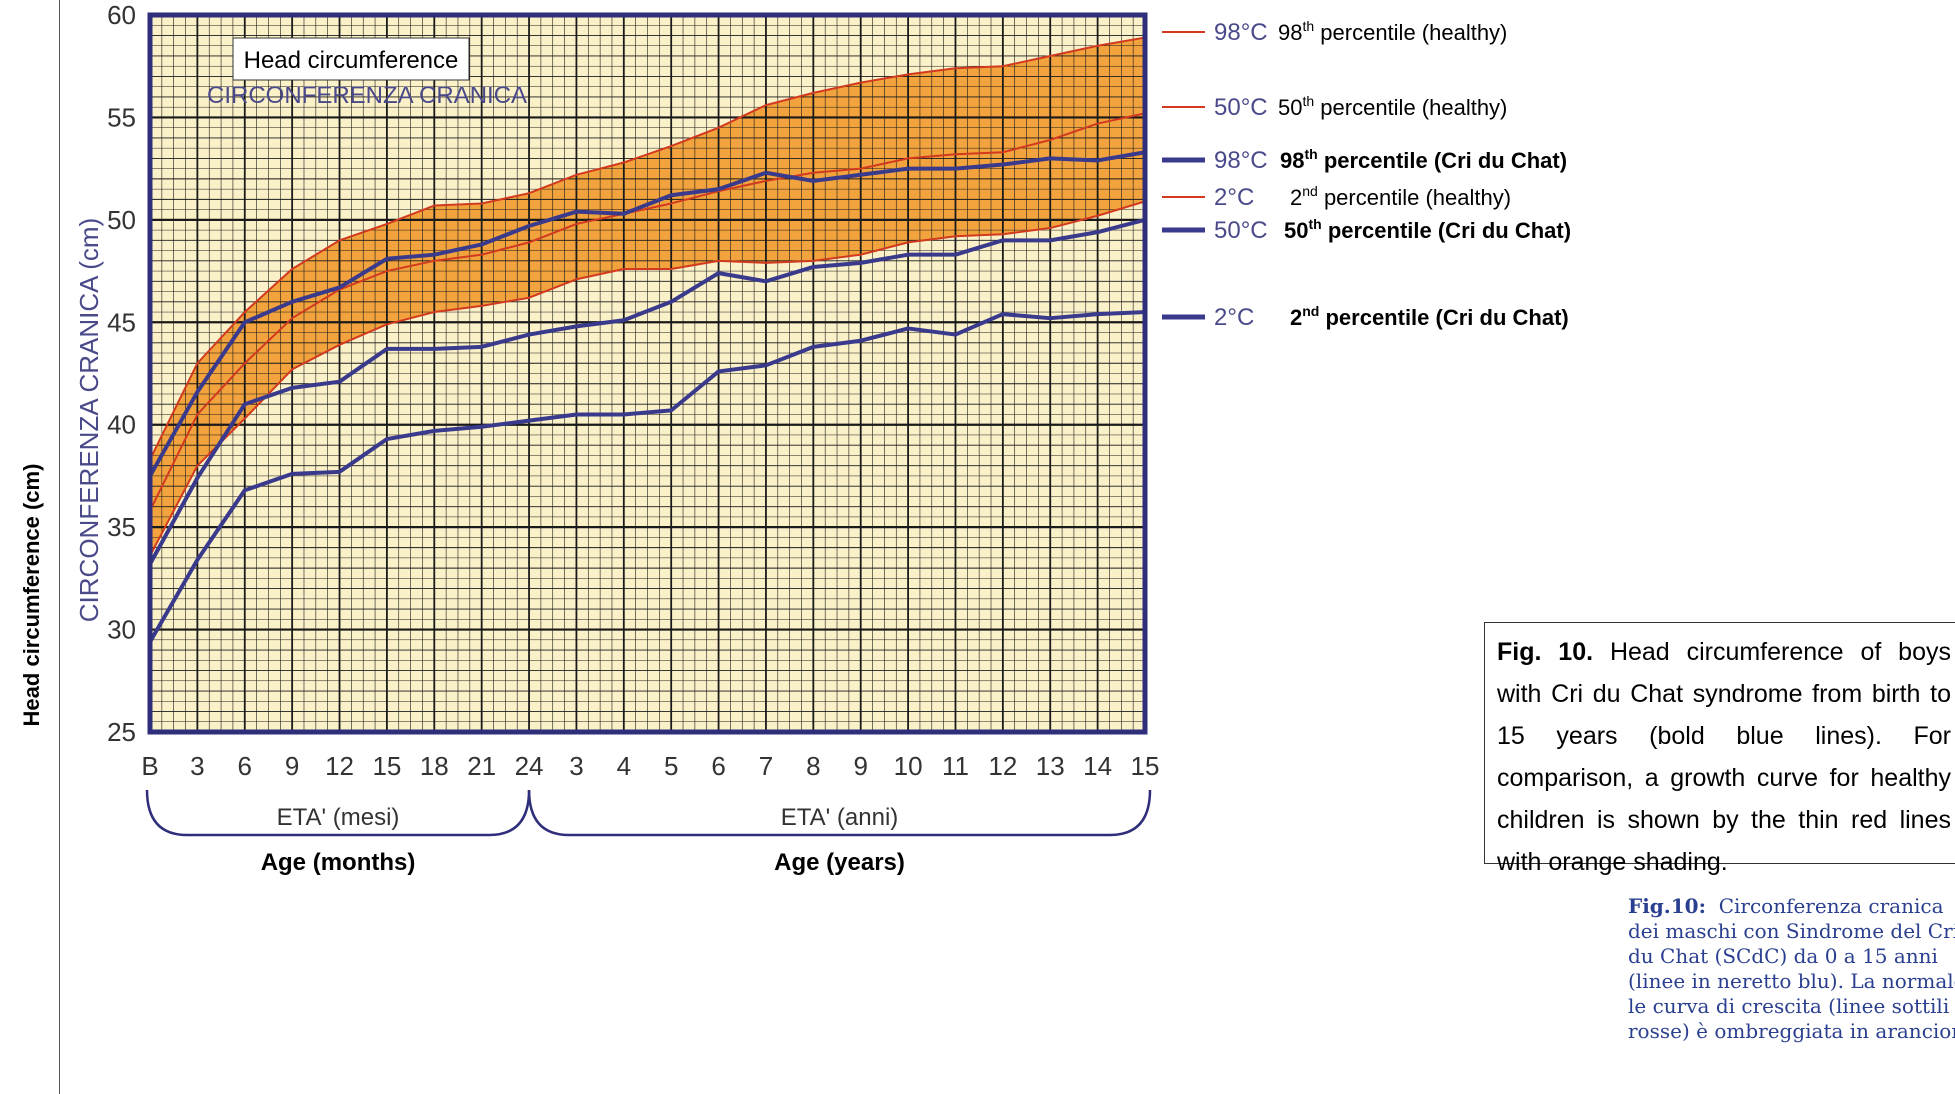 This screenshot has width=1955, height=1094. Describe the element at coordinates (1392, 106) in the screenshot. I see `legend-entry: 50th percentile (healthy)` at that location.